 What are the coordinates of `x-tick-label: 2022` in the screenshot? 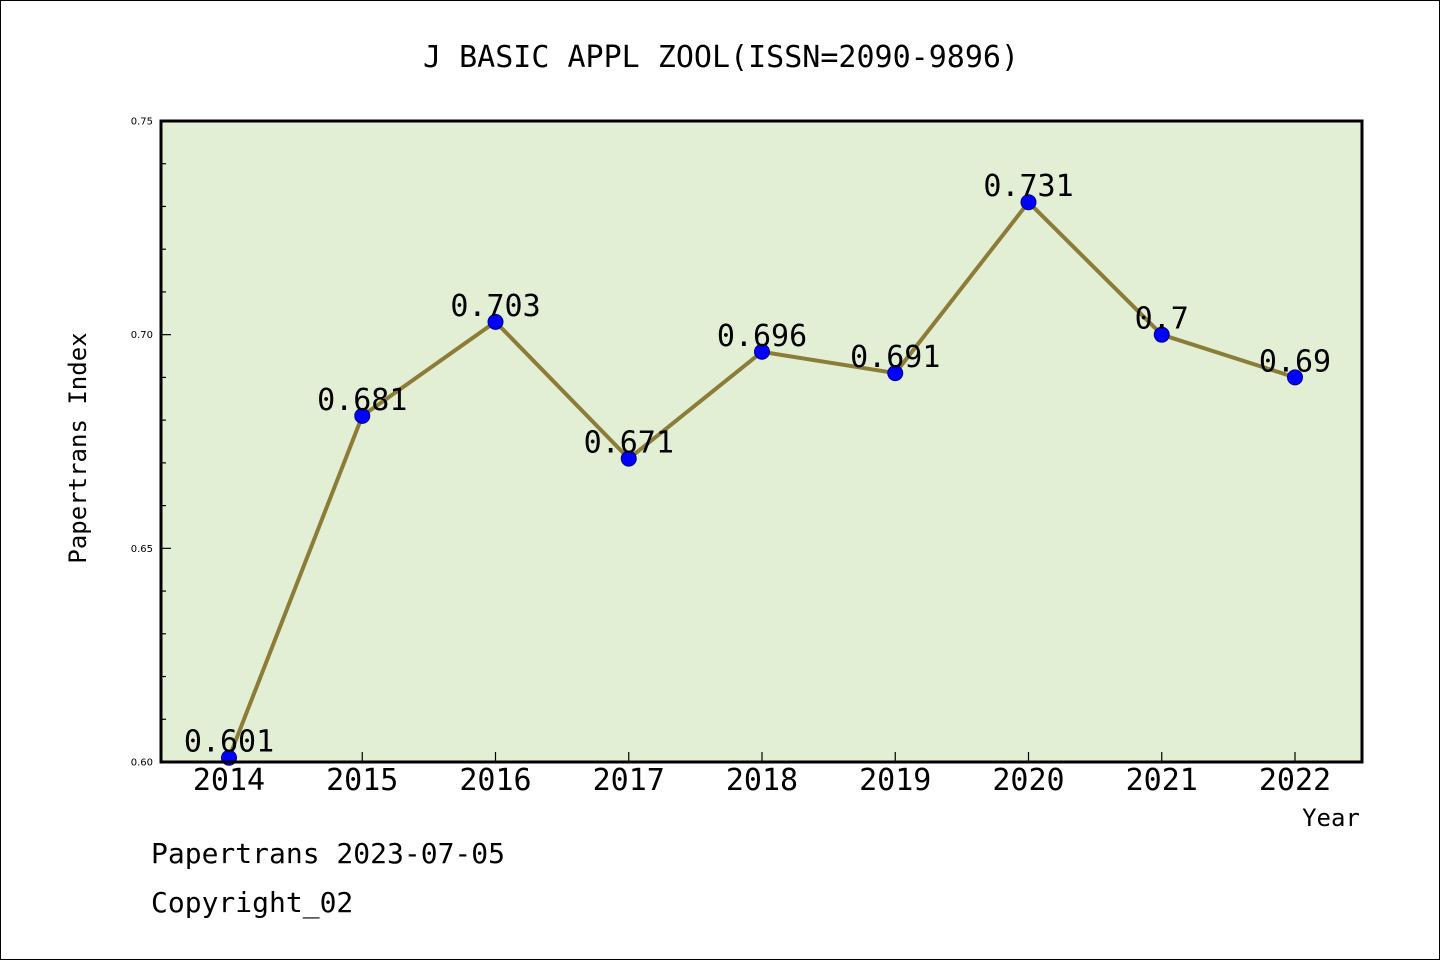 It's located at (1295, 780).